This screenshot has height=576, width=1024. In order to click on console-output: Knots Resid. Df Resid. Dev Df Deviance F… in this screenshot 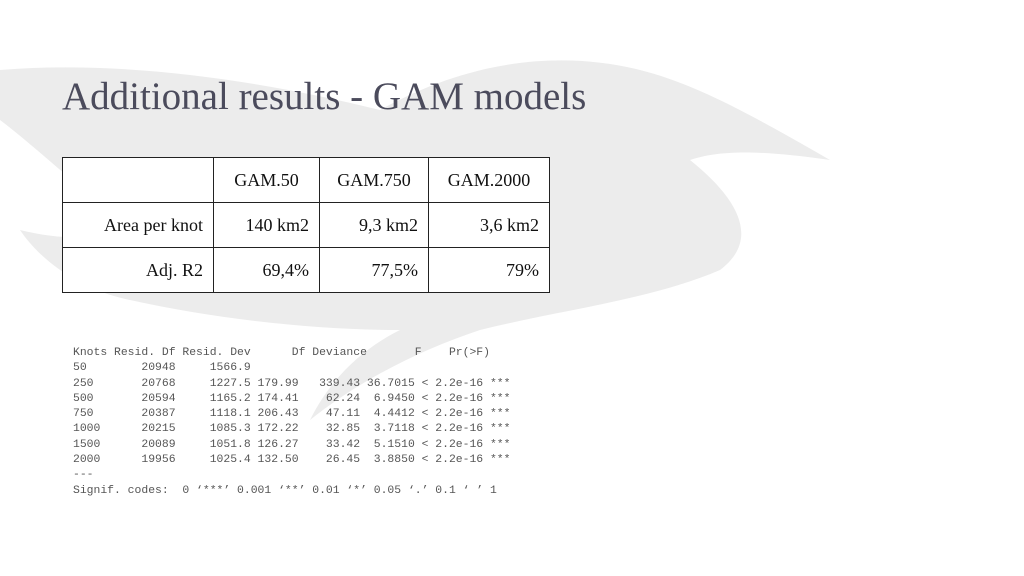, I will do `click(298, 422)`.